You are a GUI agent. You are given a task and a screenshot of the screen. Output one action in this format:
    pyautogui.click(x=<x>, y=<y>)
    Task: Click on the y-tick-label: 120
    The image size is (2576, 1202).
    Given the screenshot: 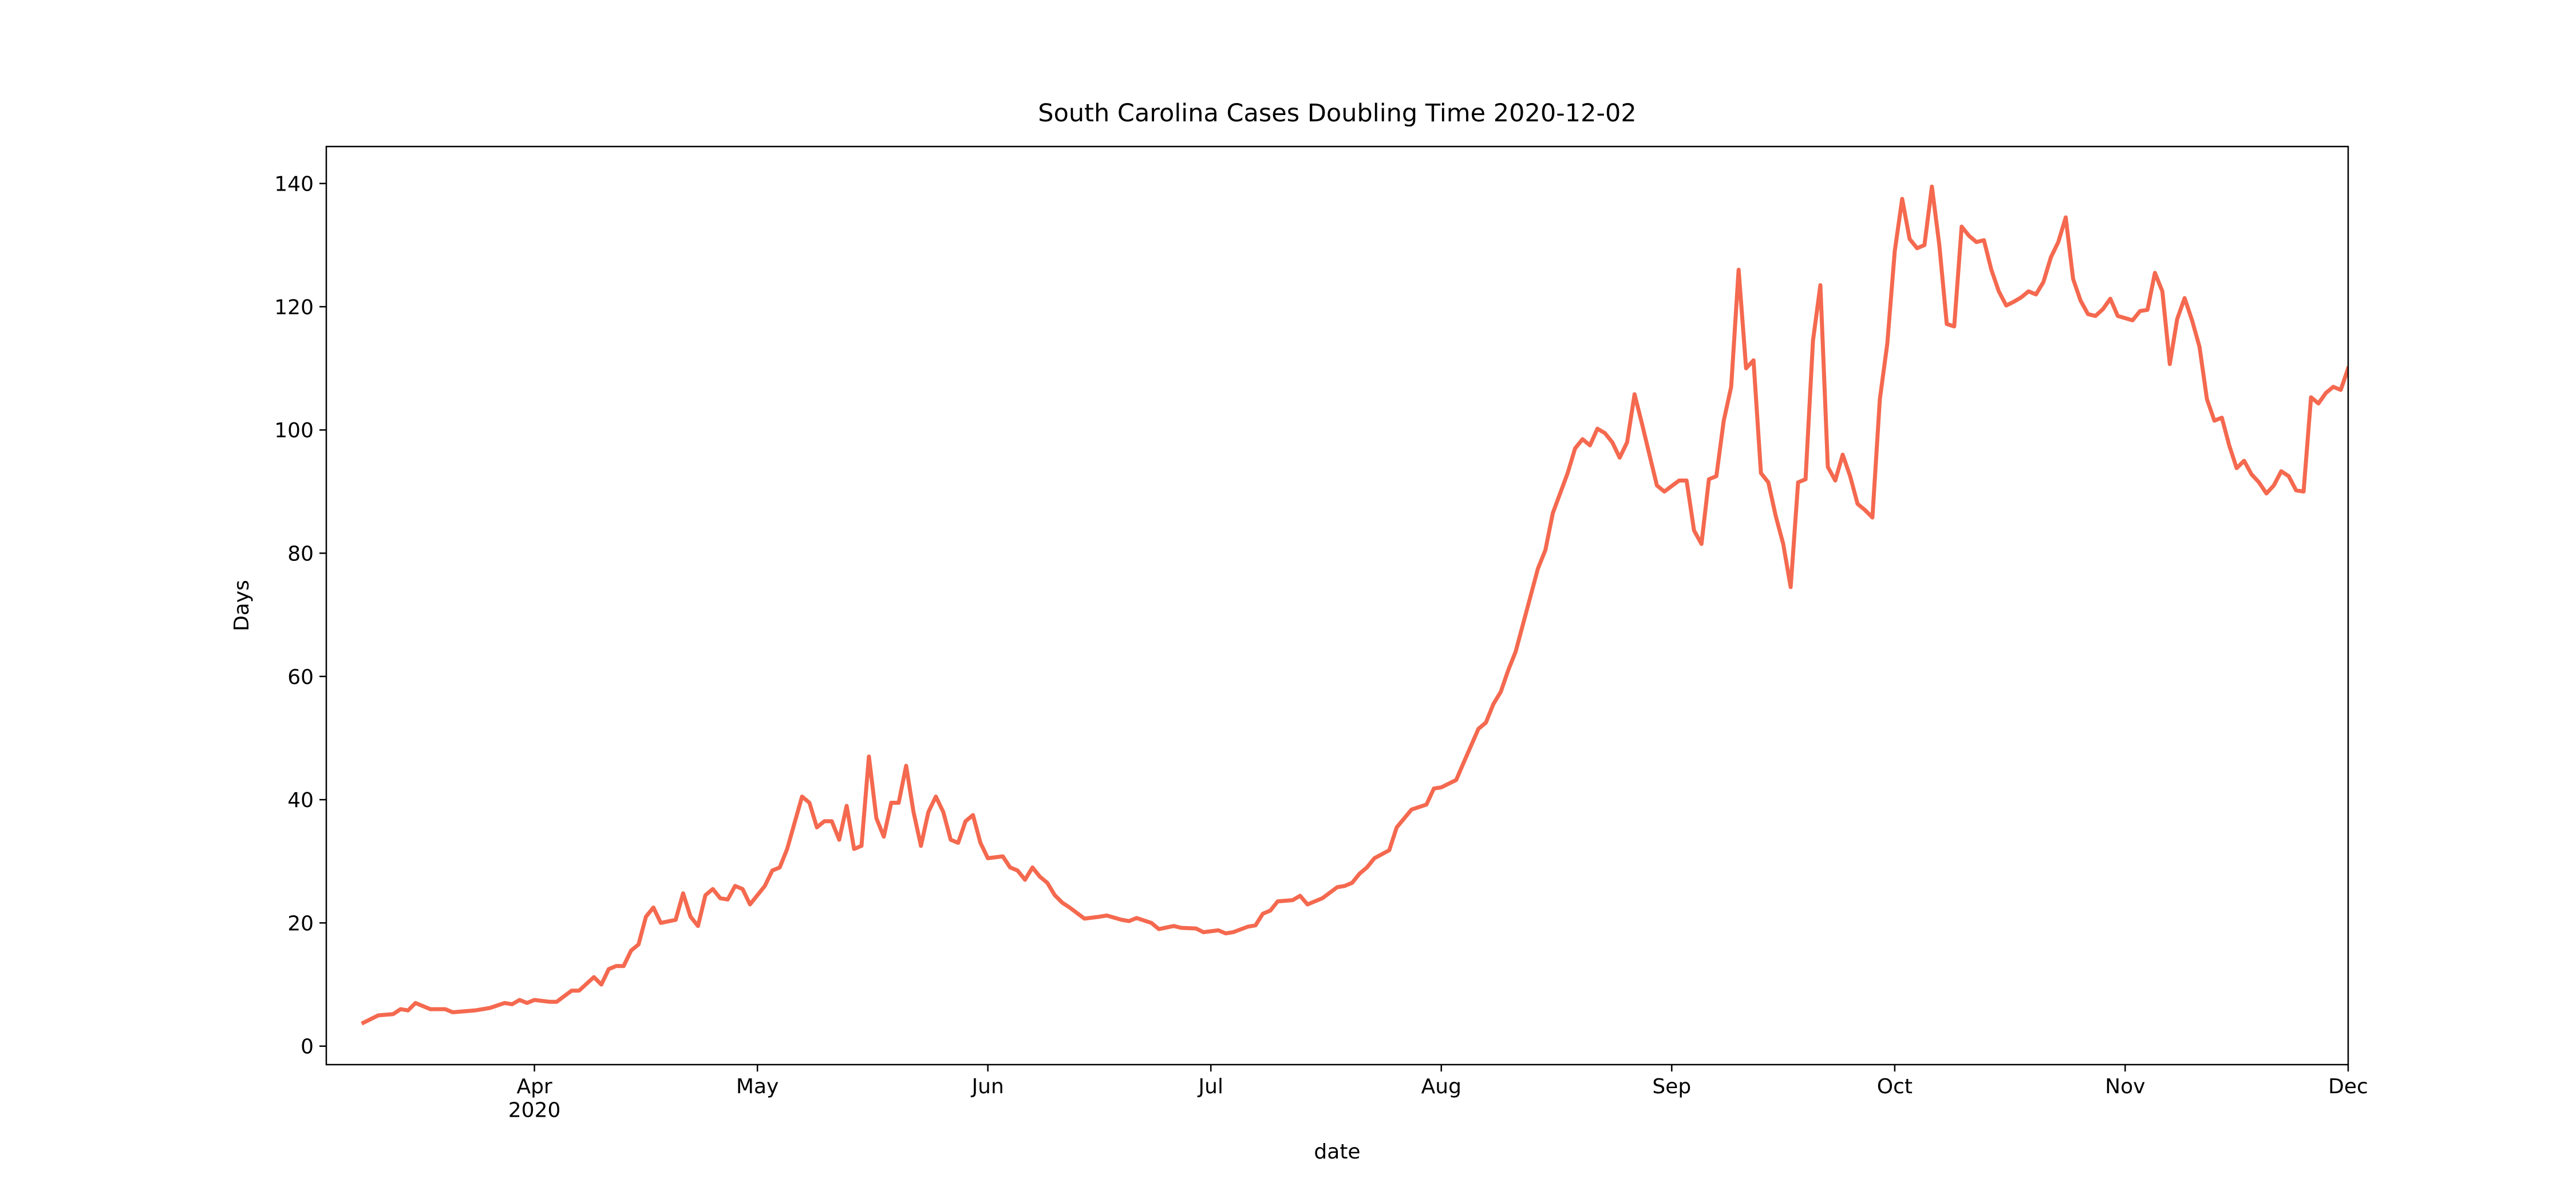 What is the action you would take?
    pyautogui.click(x=294, y=308)
    